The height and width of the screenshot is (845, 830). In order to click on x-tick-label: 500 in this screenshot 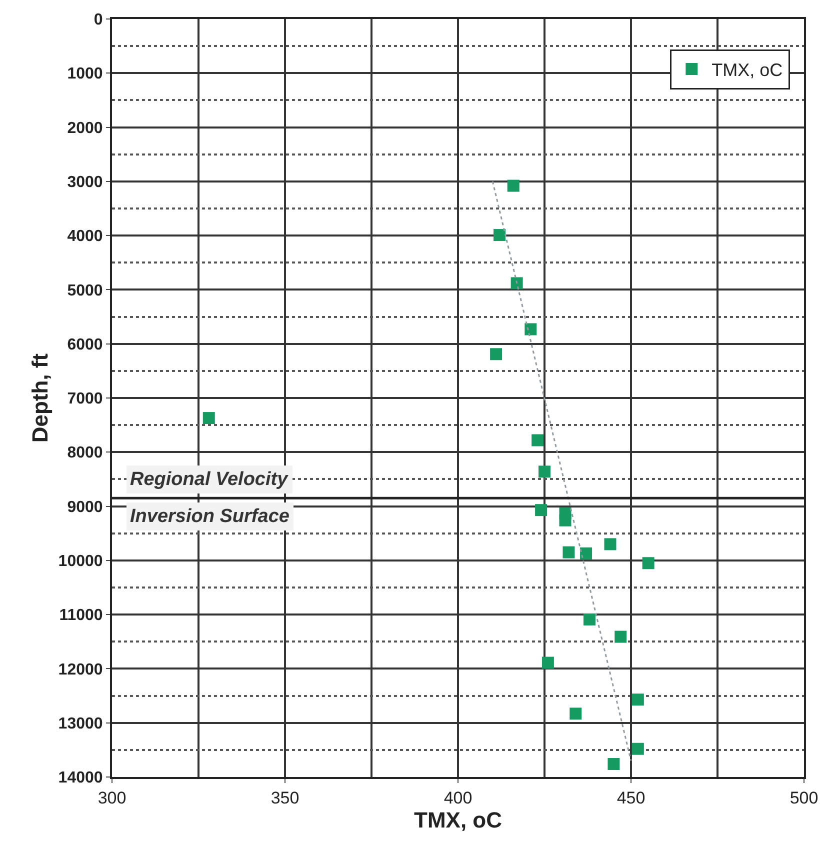, I will do `click(804, 798)`.